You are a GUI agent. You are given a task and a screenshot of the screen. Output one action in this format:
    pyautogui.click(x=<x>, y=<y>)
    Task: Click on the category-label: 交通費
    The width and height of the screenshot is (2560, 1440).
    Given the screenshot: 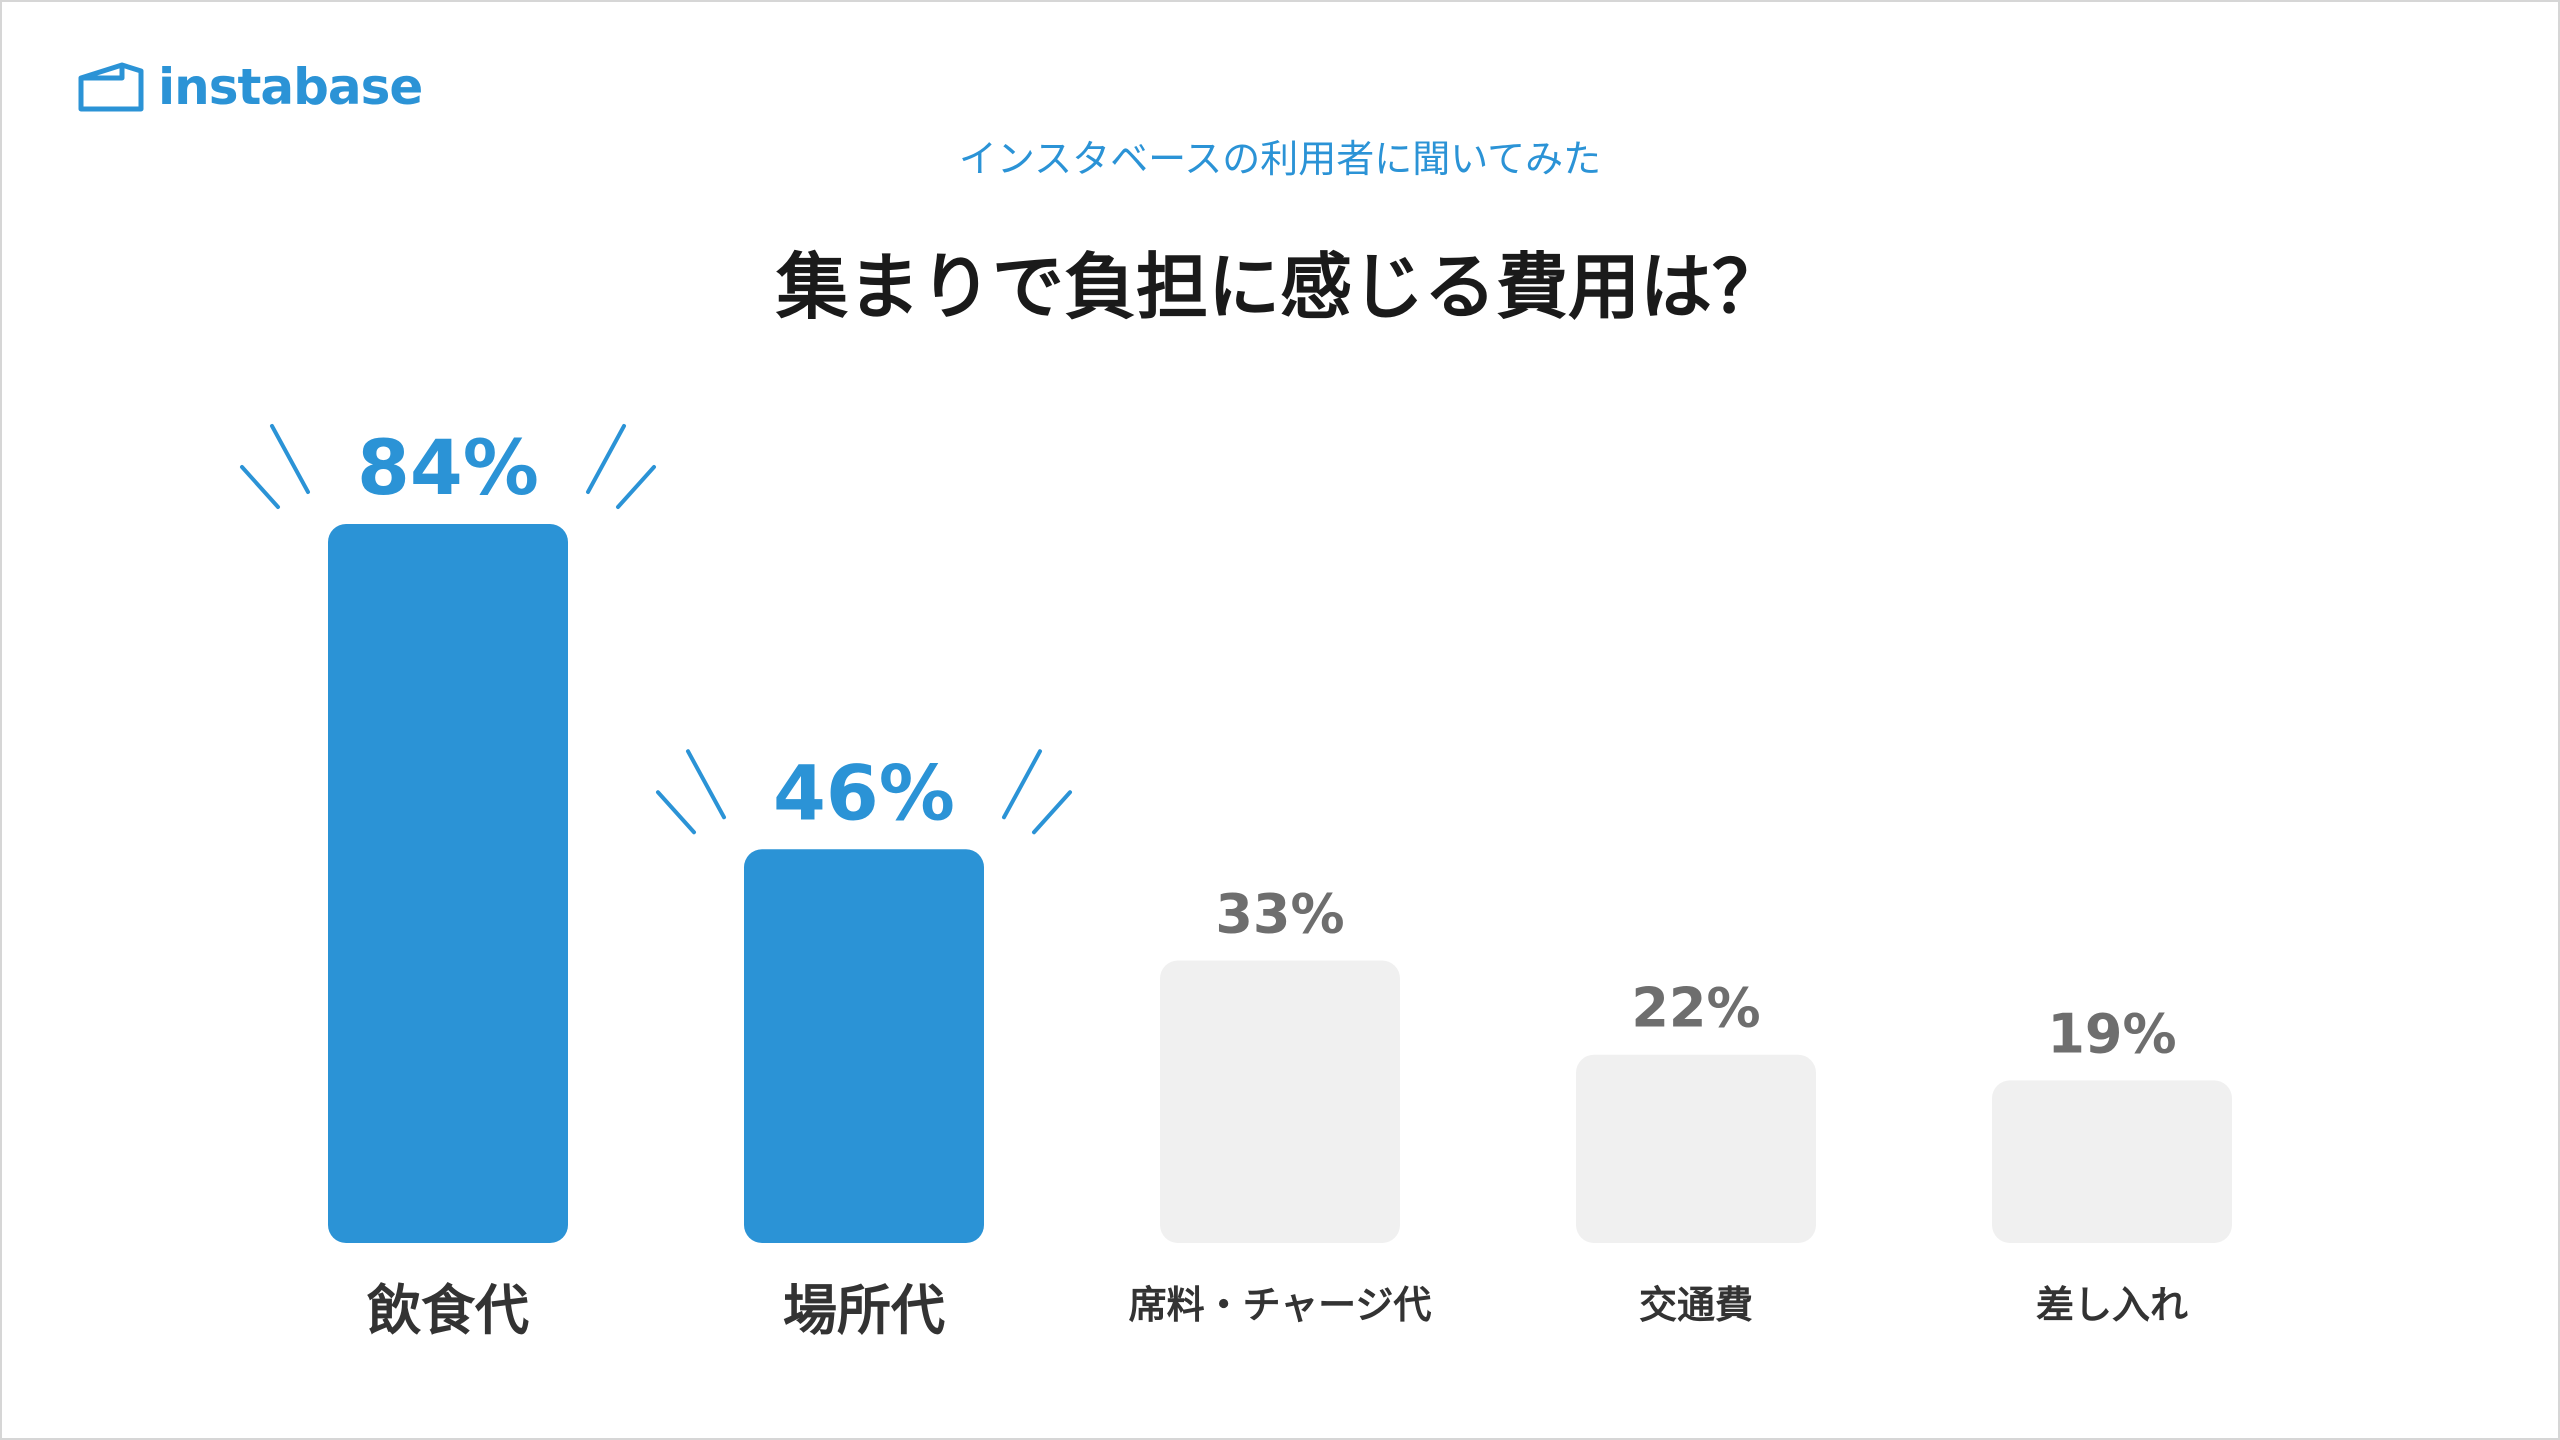 What is the action you would take?
    pyautogui.click(x=1696, y=1305)
    